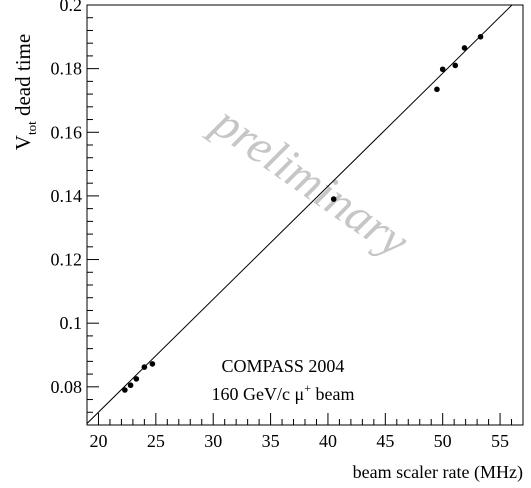  Describe the element at coordinates (71, 323) in the screenshot. I see `y-tick-label: 0.1` at that location.